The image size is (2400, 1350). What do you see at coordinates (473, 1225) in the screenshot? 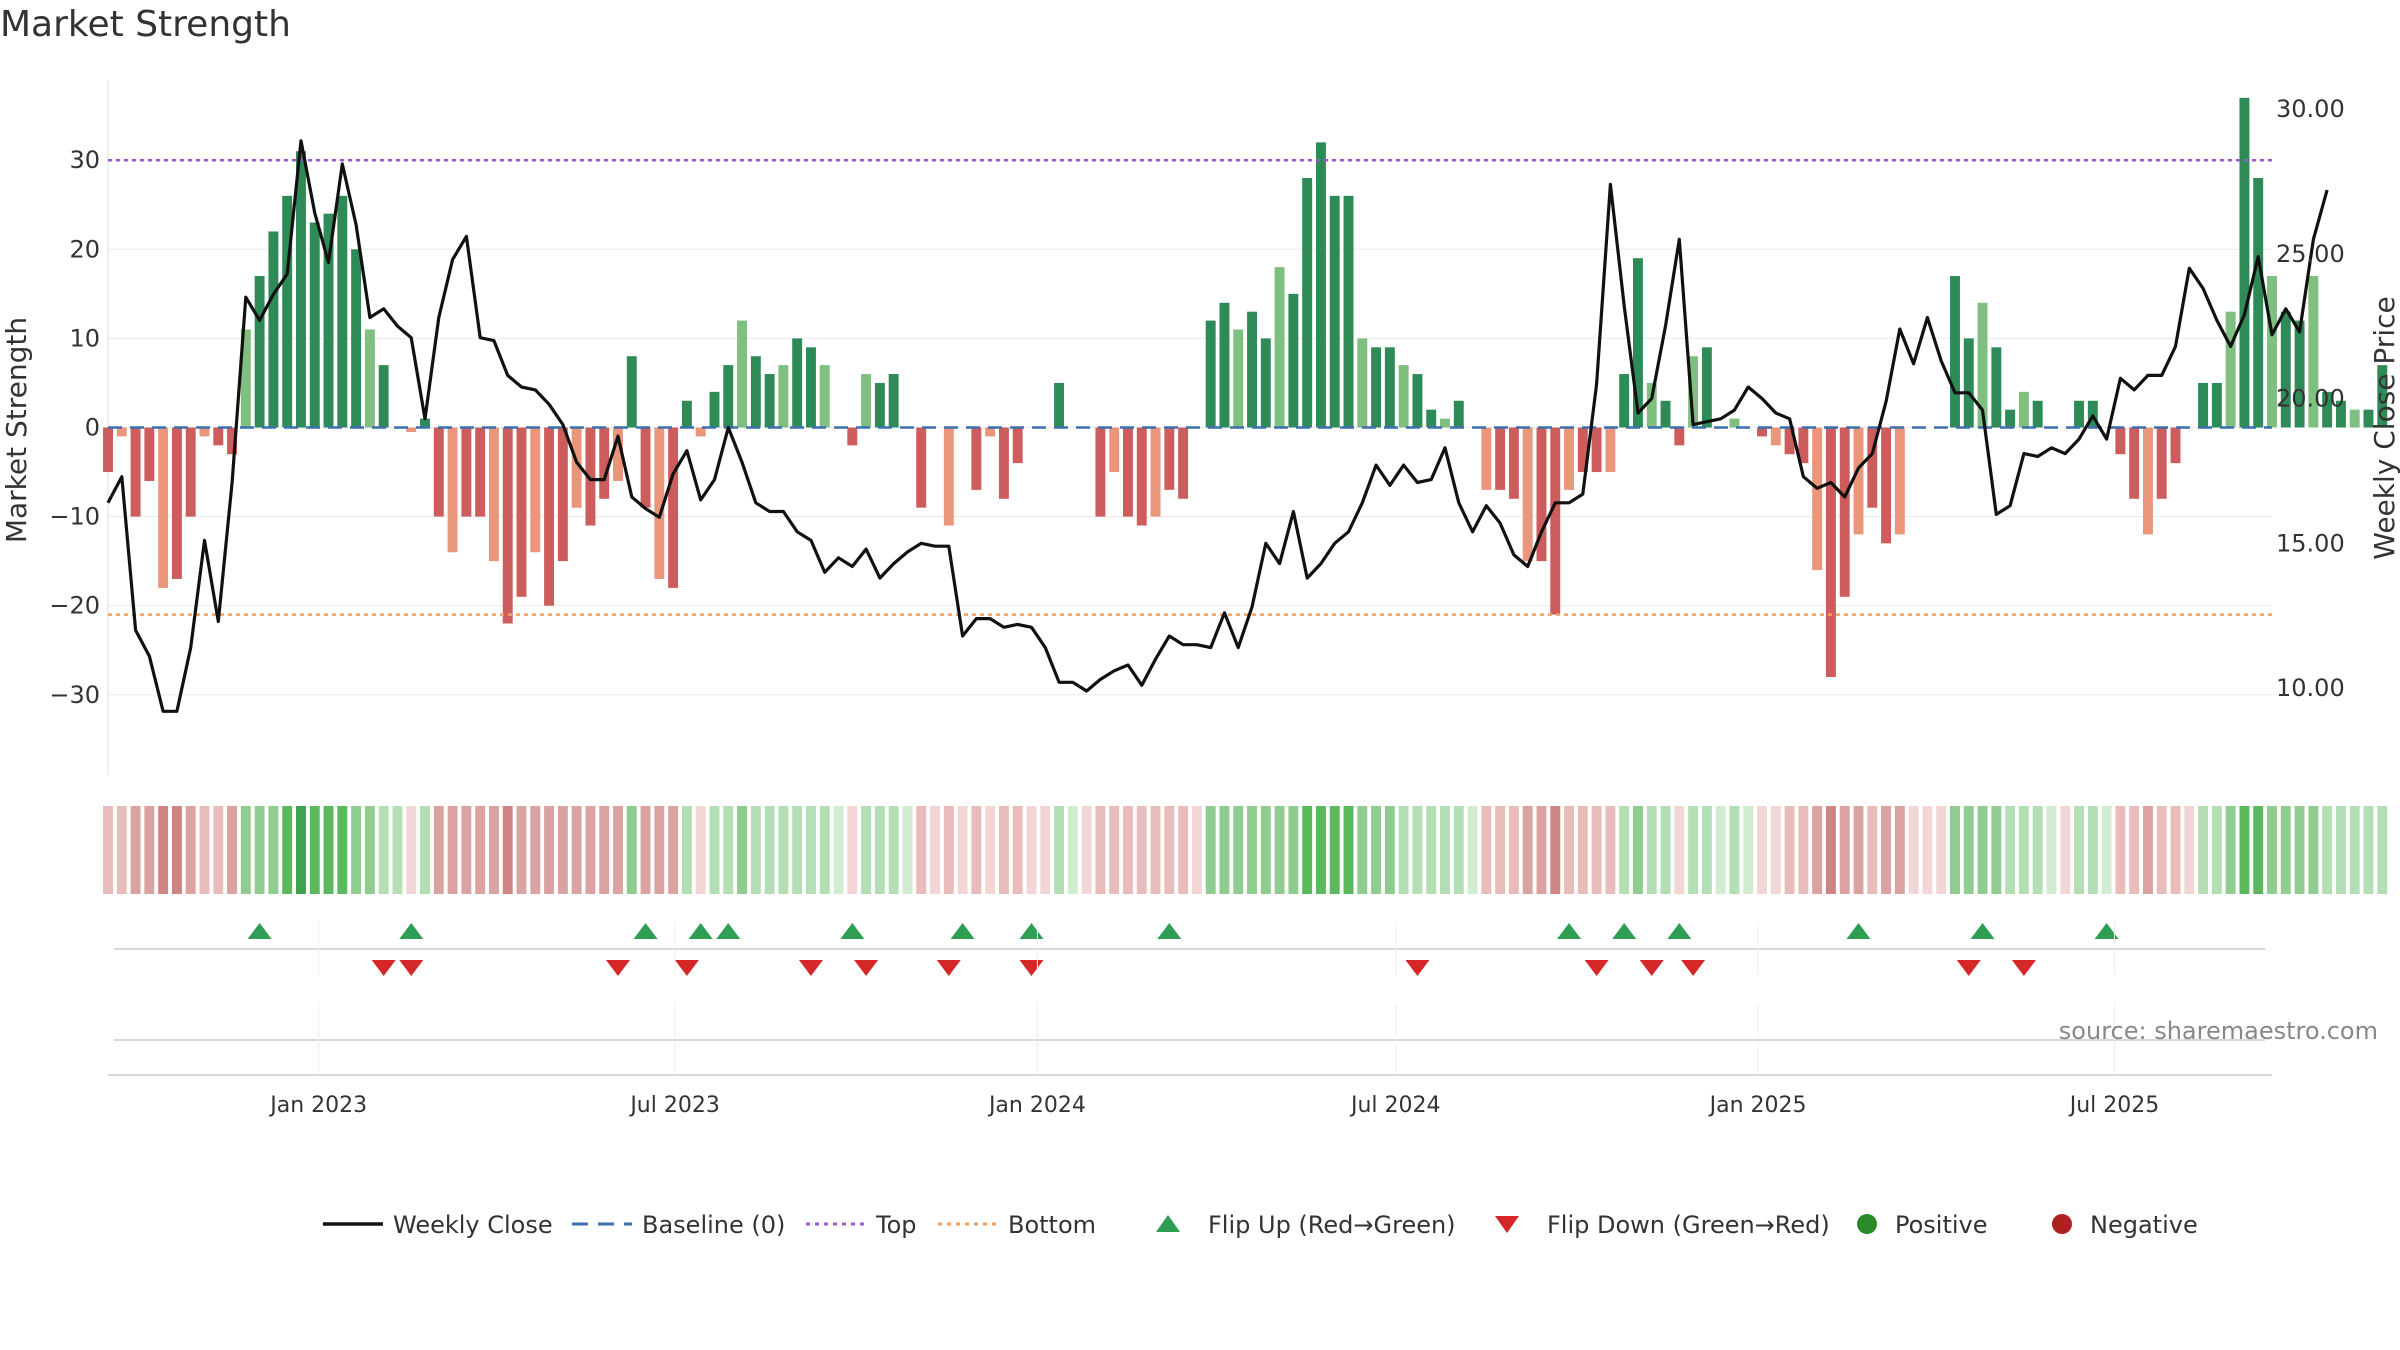
I see `legend-label: Weekly Close` at bounding box center [473, 1225].